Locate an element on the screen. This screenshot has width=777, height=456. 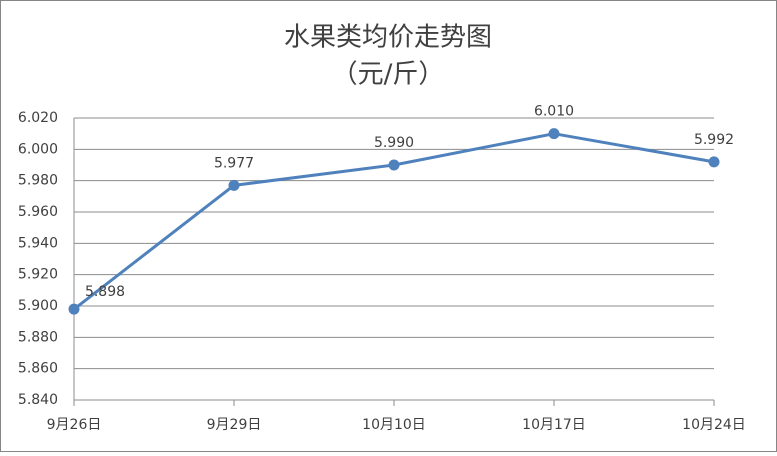
data-label: 5.992 is located at coordinates (714, 140).